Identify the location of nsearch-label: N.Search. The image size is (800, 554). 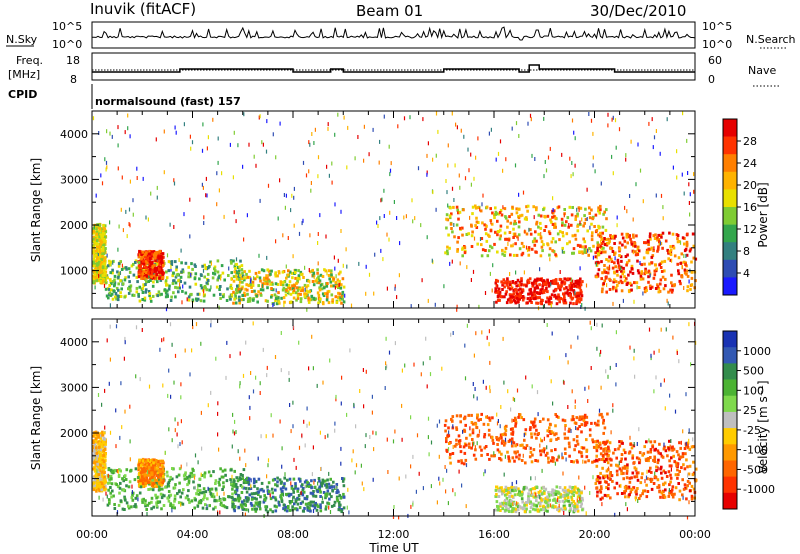
(771, 39).